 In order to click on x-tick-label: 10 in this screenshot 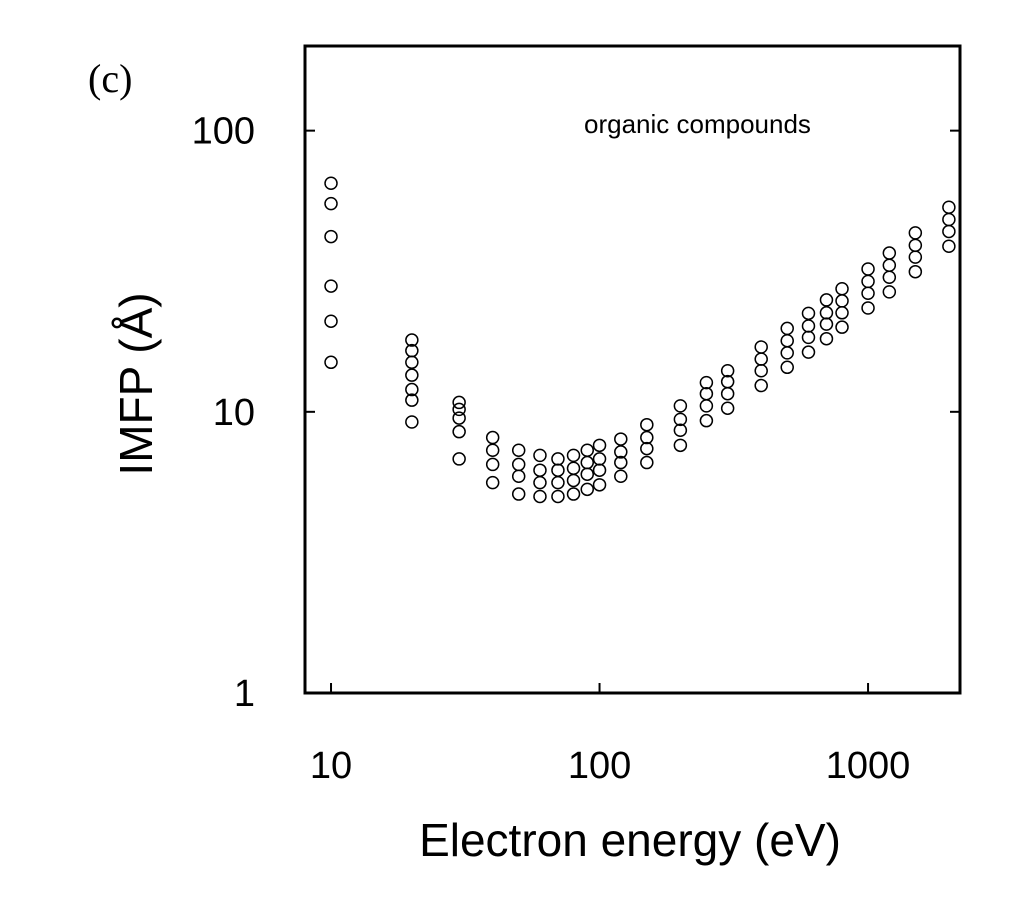, I will do `click(331, 766)`.